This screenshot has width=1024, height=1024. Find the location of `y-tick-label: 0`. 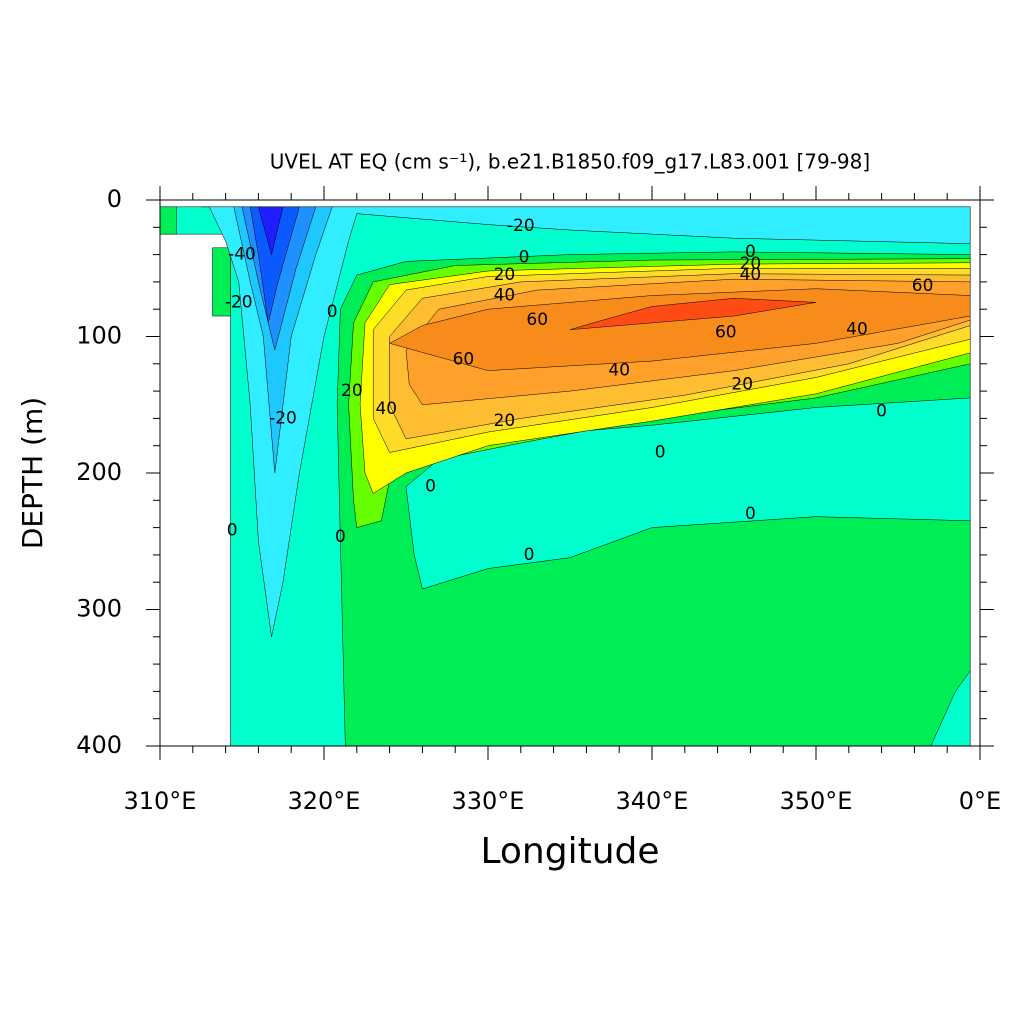

y-tick-label: 0 is located at coordinates (114, 199).